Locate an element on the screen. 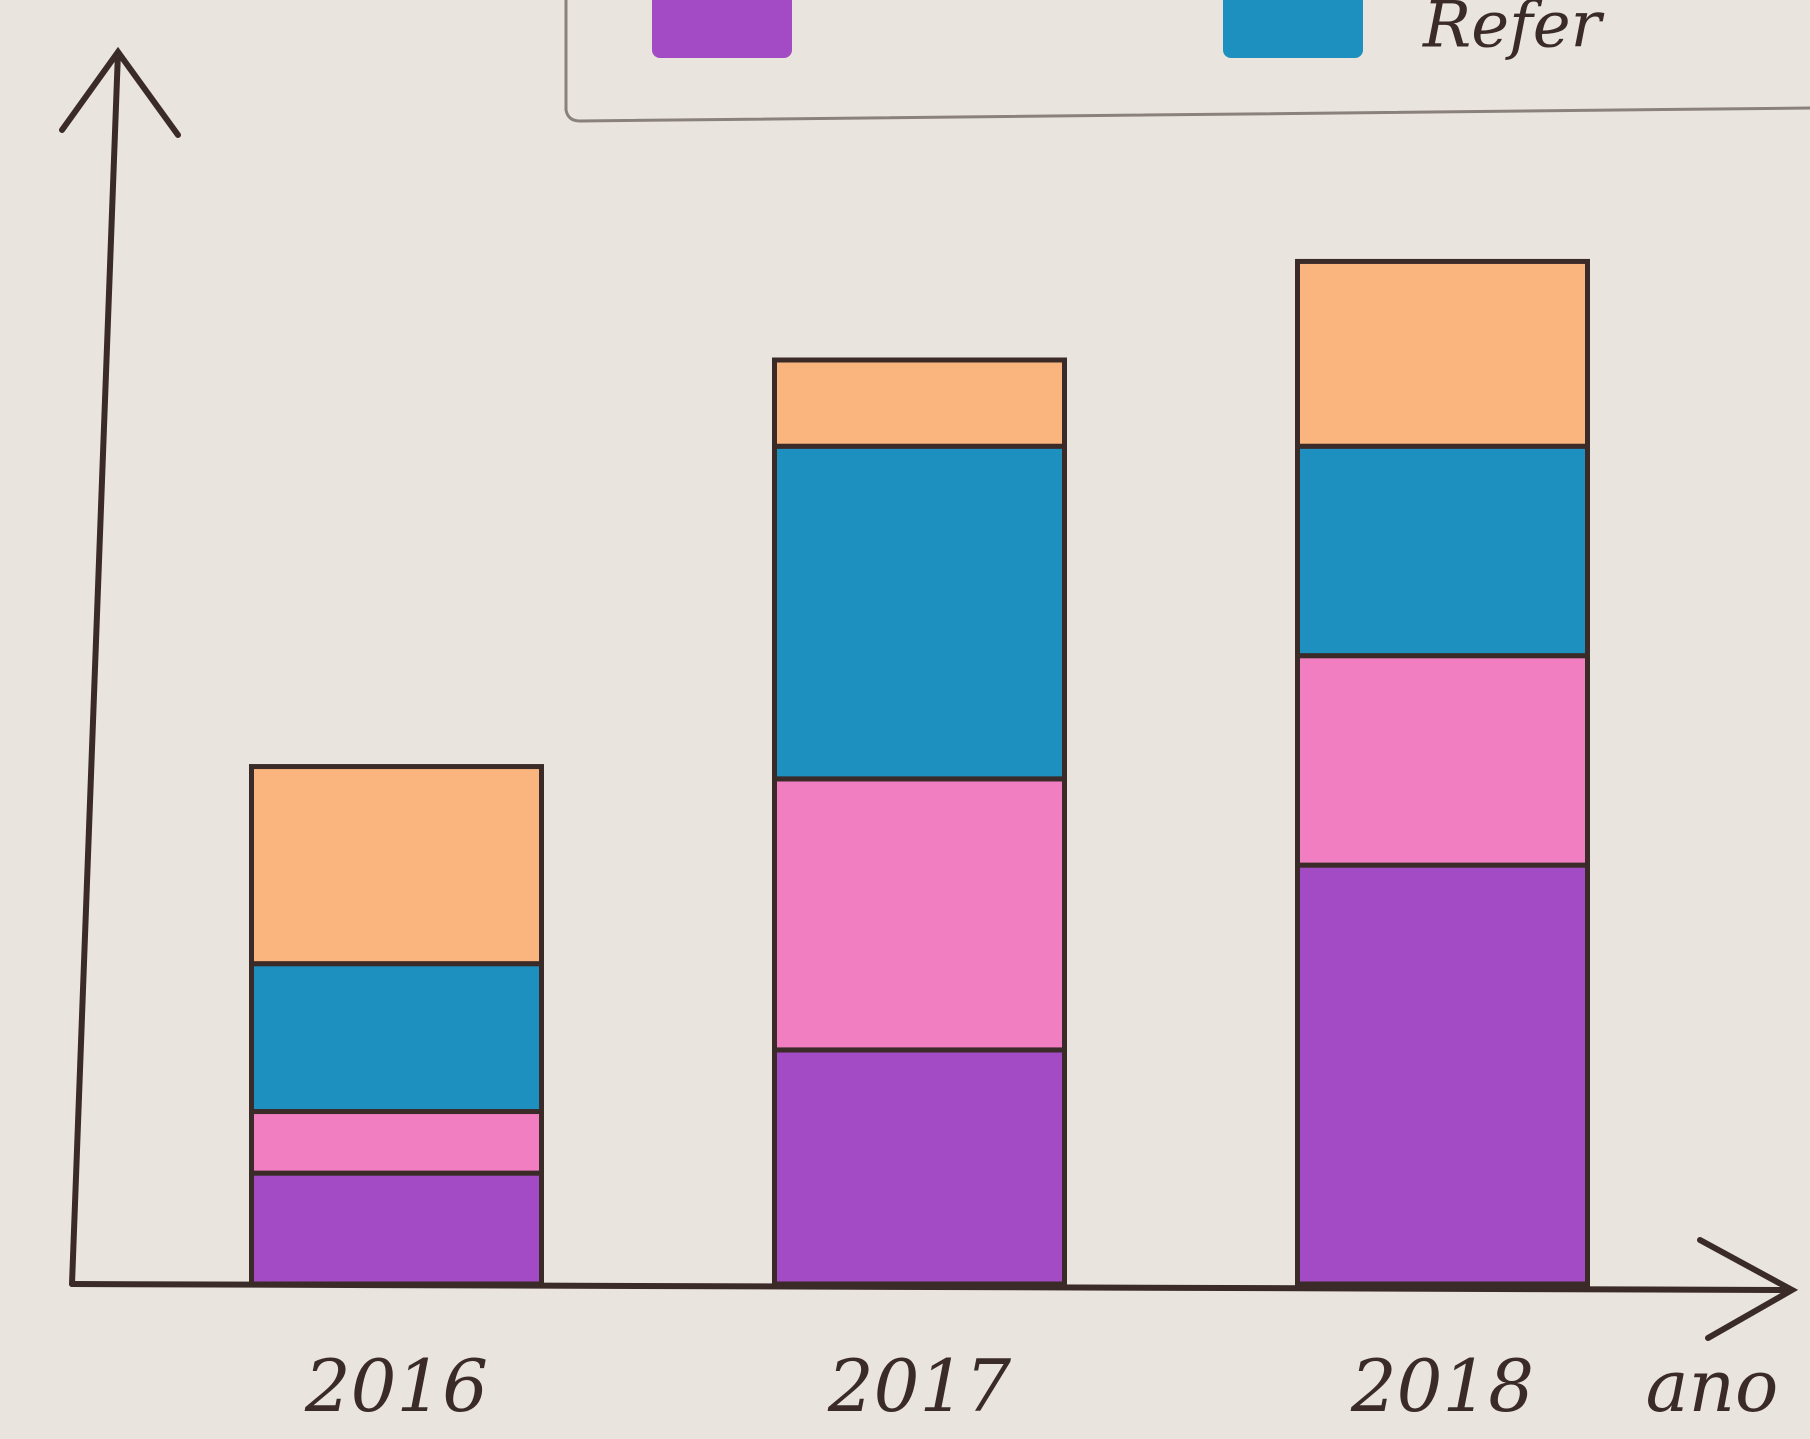 Image resolution: width=1810 pixels, height=1439 pixels. legend-box is located at coordinates (1187, 61).